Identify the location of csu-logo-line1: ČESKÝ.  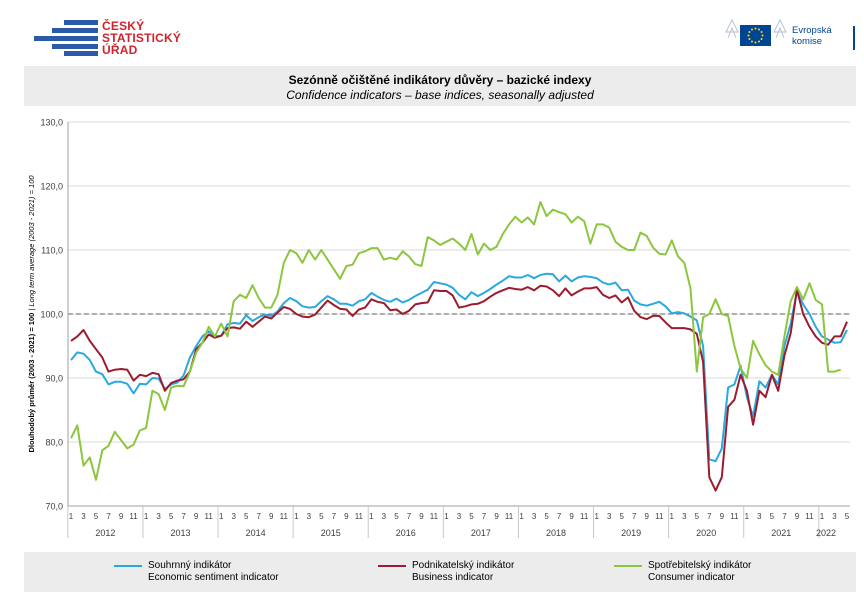
(123, 26).